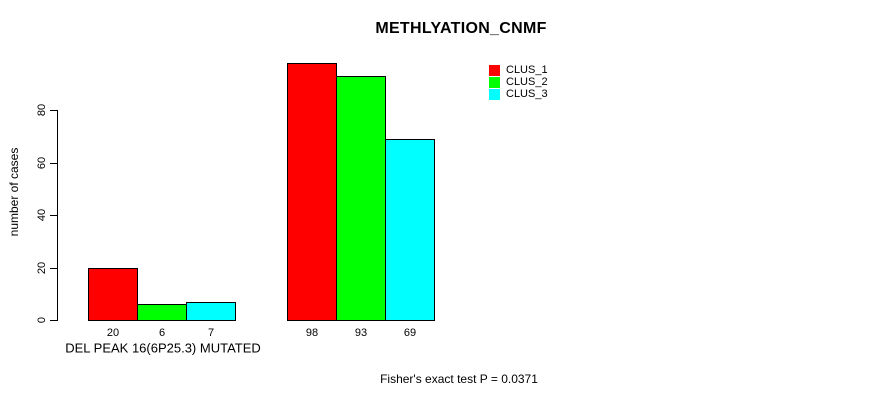 The image size is (890, 400). I want to click on y-tick-label: 60, so click(42, 162).